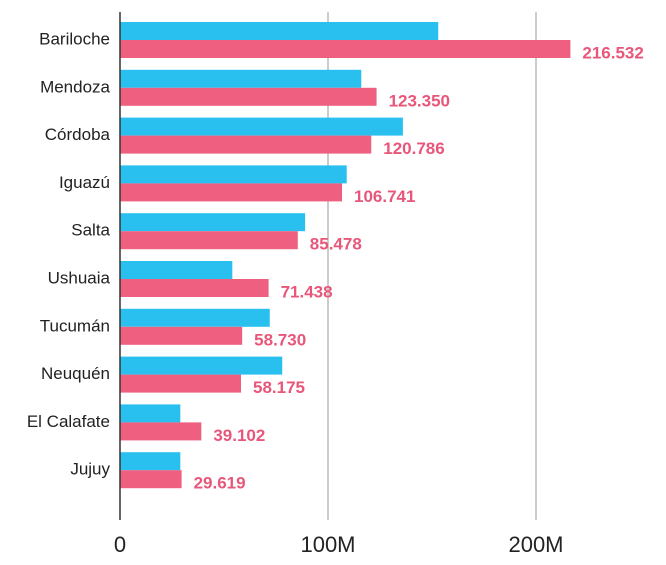 This screenshot has width=666, height=565. Describe the element at coordinates (75, 373) in the screenshot. I see `y-tick-label: Neuquén` at that location.